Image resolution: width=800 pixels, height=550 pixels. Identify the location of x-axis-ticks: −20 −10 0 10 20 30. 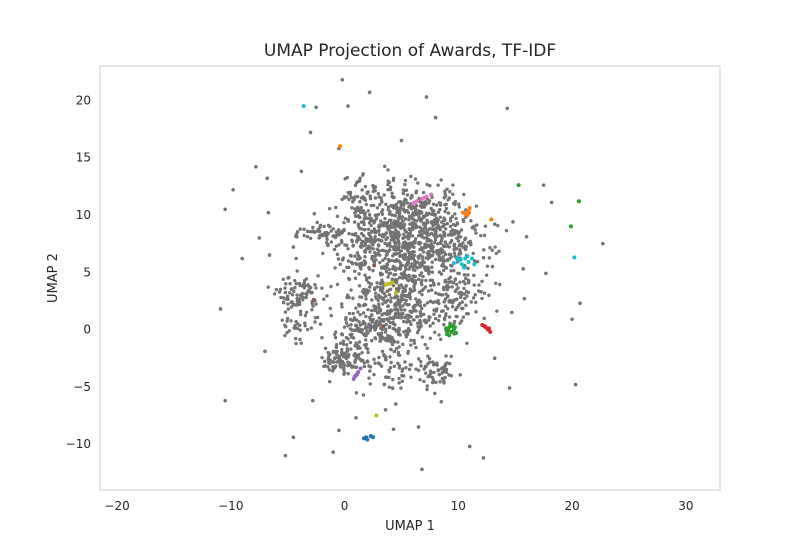
(398, 506).